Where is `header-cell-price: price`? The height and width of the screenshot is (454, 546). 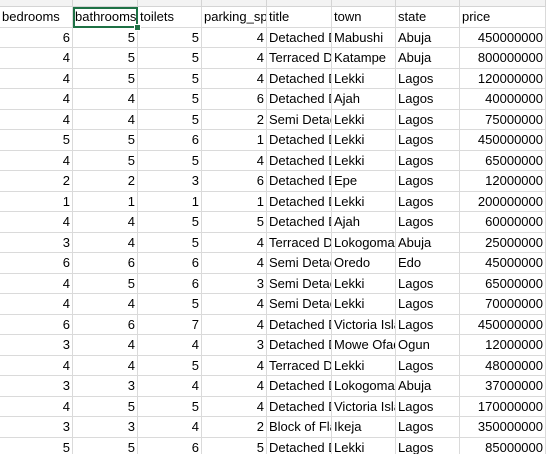
header-cell-price: price is located at coordinates (503, 17).